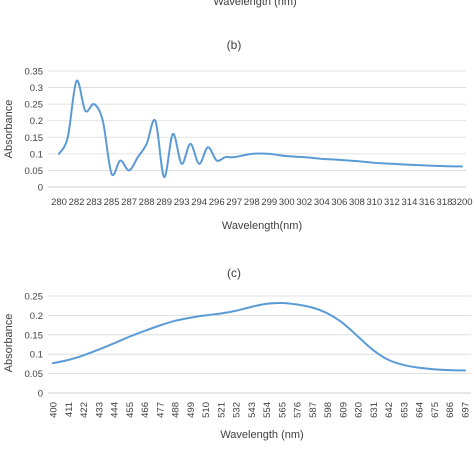 The width and height of the screenshot is (474, 474). I want to click on chart-b-x-tick-label: 302, so click(304, 202).